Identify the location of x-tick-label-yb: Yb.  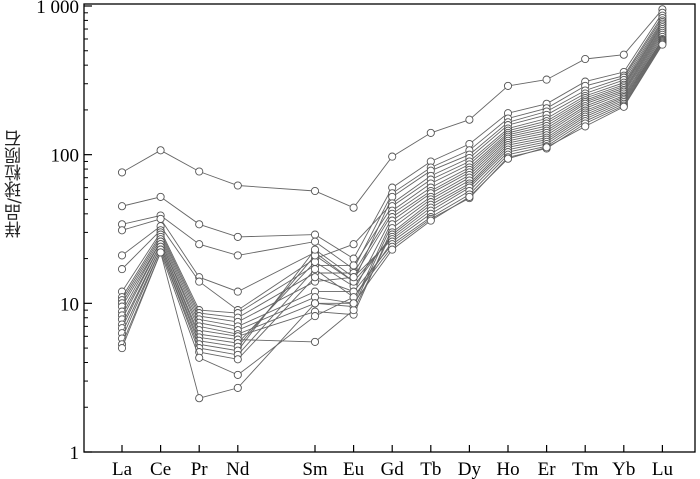
(623, 469).